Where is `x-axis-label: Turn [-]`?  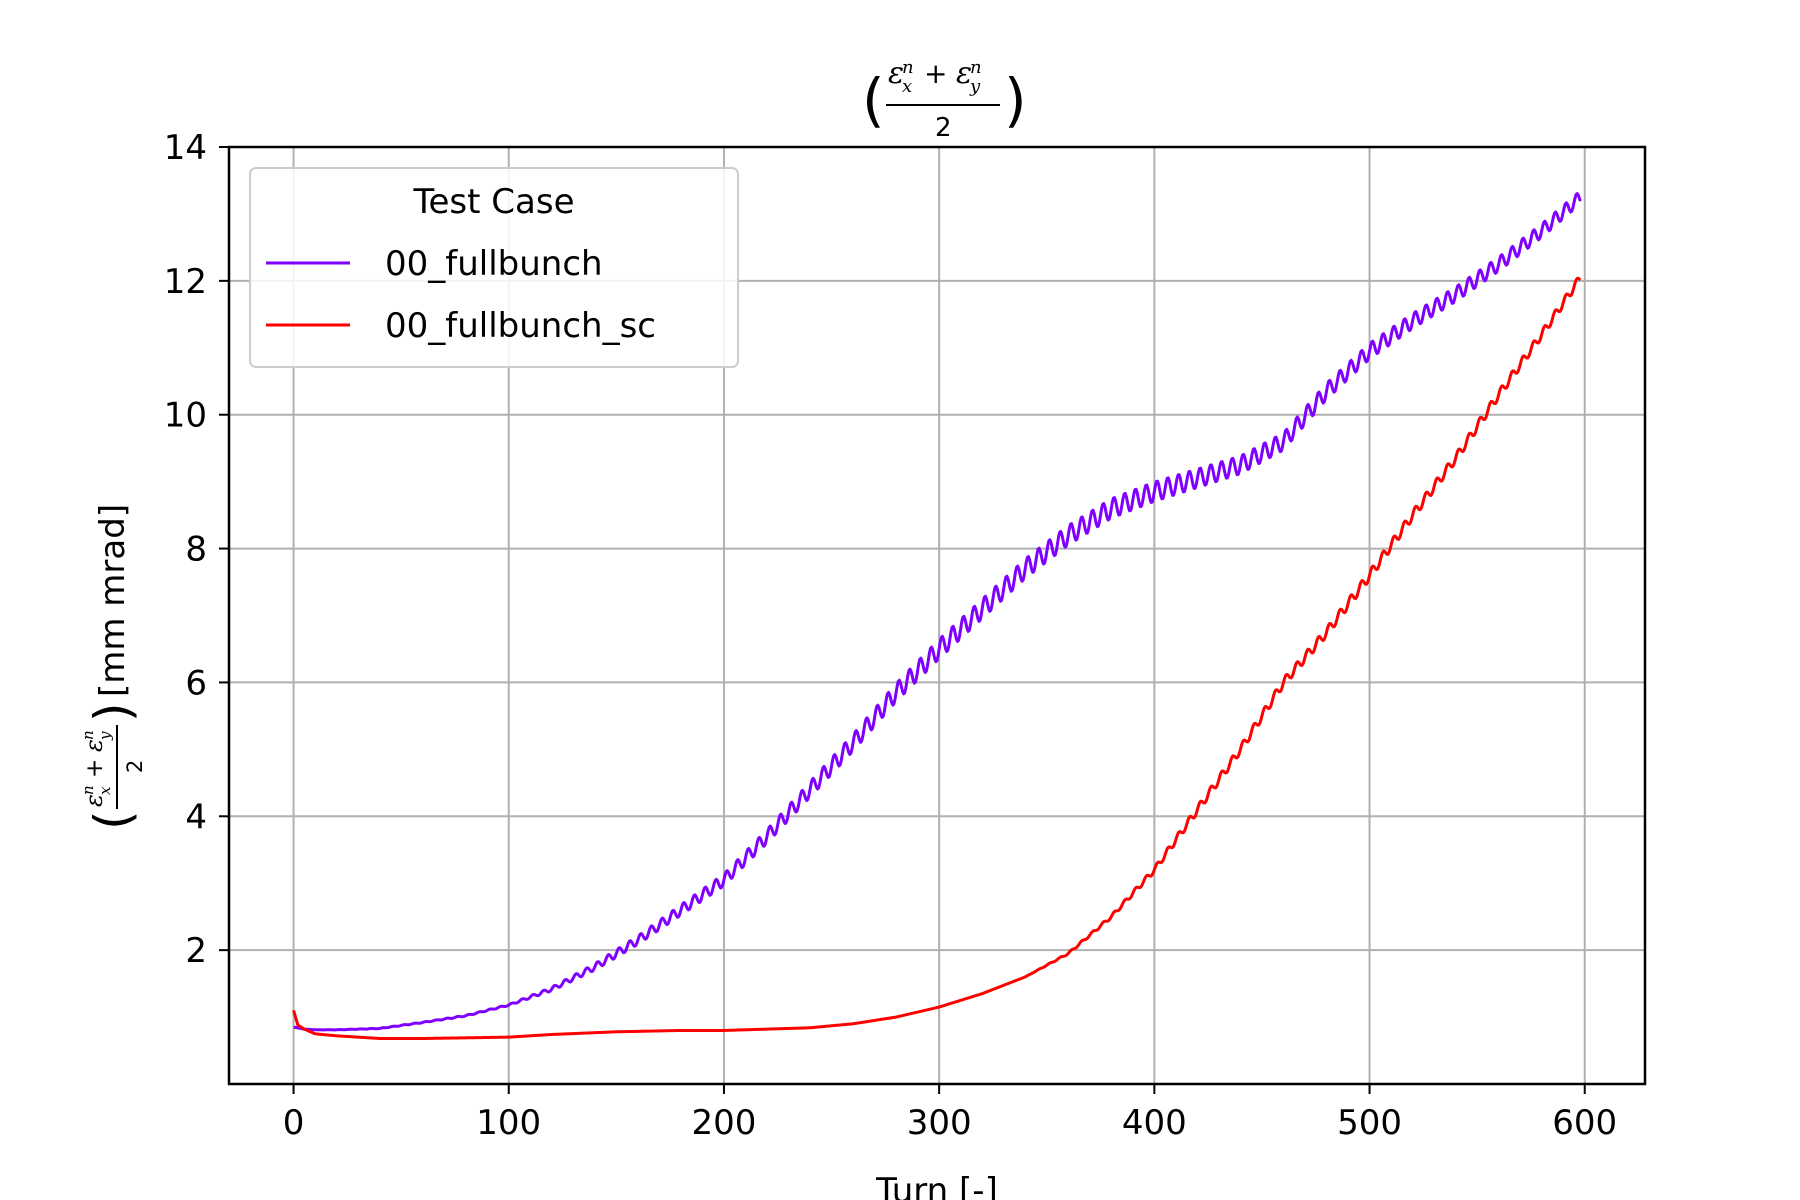
x-axis-label: Turn [-] is located at coordinates (936, 1185).